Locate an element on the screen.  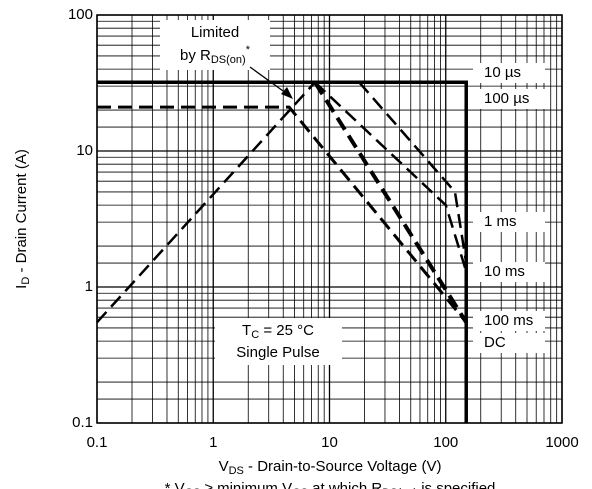
x-tick-label: 1000 is located at coordinates (561, 442).